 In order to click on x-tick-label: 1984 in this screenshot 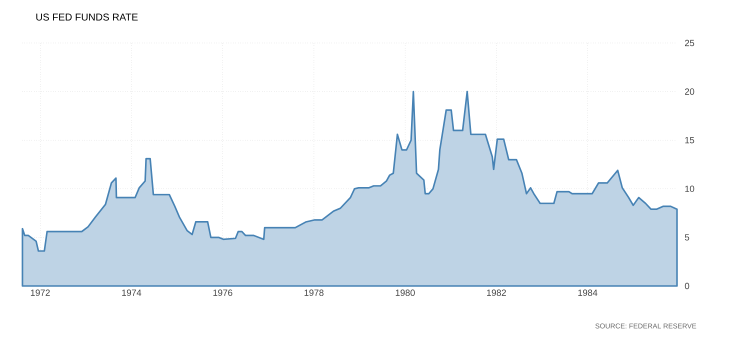, I will do `click(588, 293)`.